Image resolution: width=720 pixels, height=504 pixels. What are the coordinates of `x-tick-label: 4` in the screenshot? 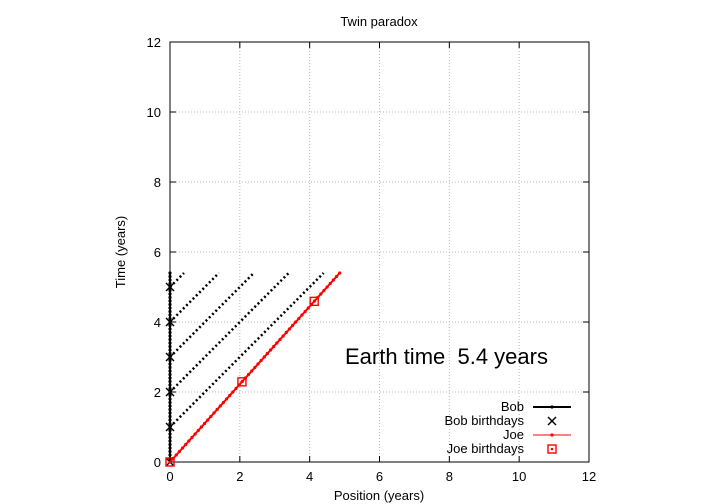 It's located at (309, 476).